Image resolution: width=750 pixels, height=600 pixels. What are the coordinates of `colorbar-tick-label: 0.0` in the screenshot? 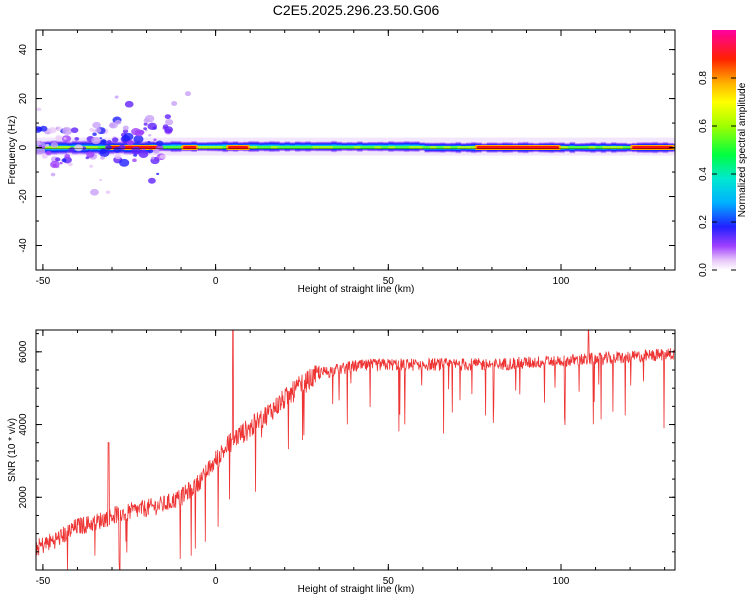 It's located at (703, 270).